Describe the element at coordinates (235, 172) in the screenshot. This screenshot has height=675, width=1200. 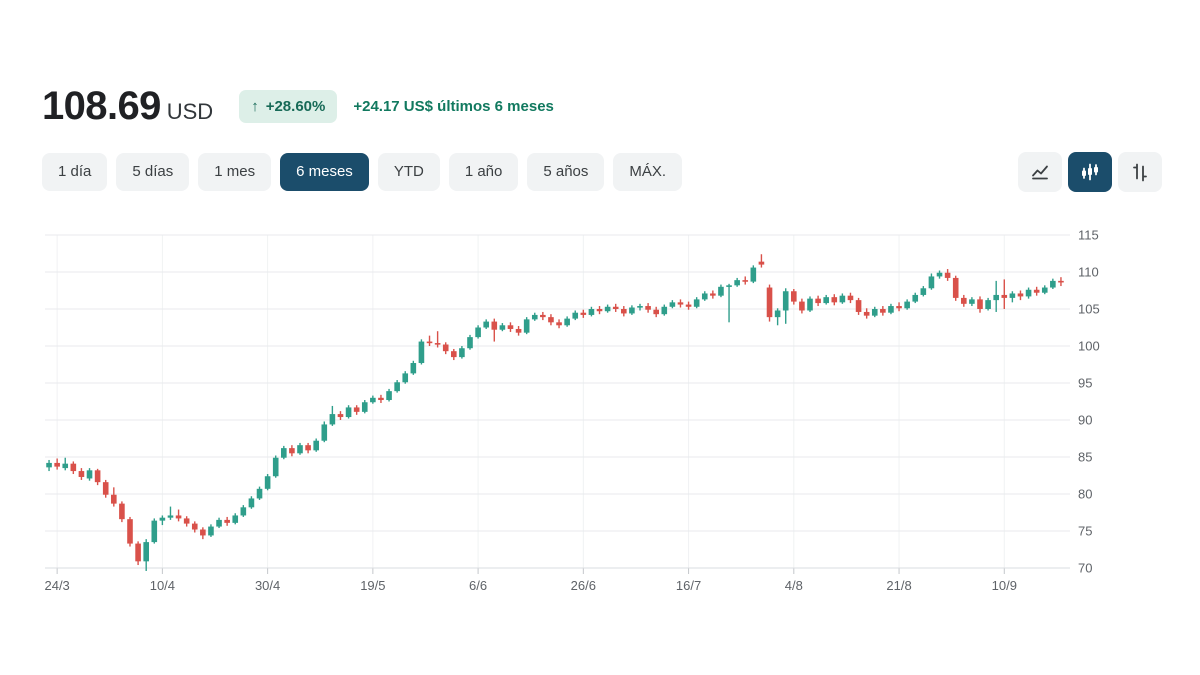
I see `range-tab-1-mes: 1 mes` at that location.